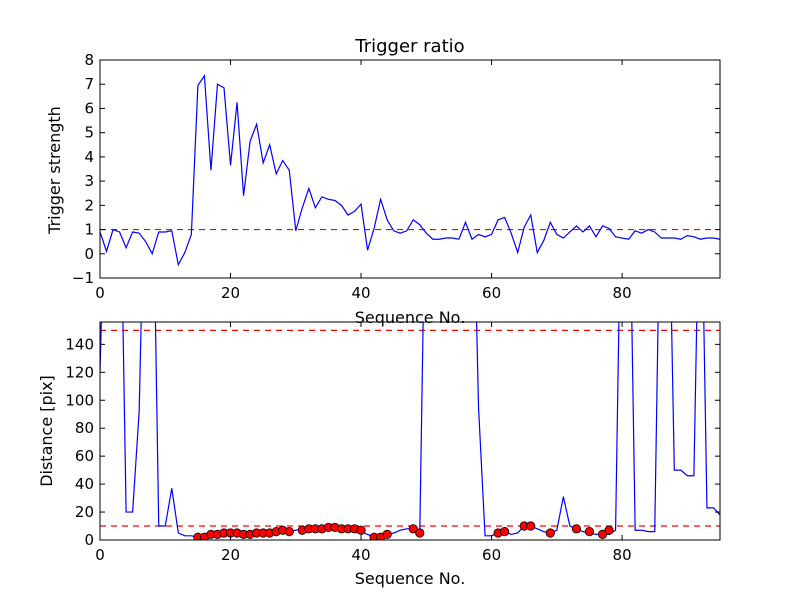 Image resolution: width=800 pixels, height=600 pixels. Describe the element at coordinates (89, 205) in the screenshot. I see `y-tick-label: 2` at that location.